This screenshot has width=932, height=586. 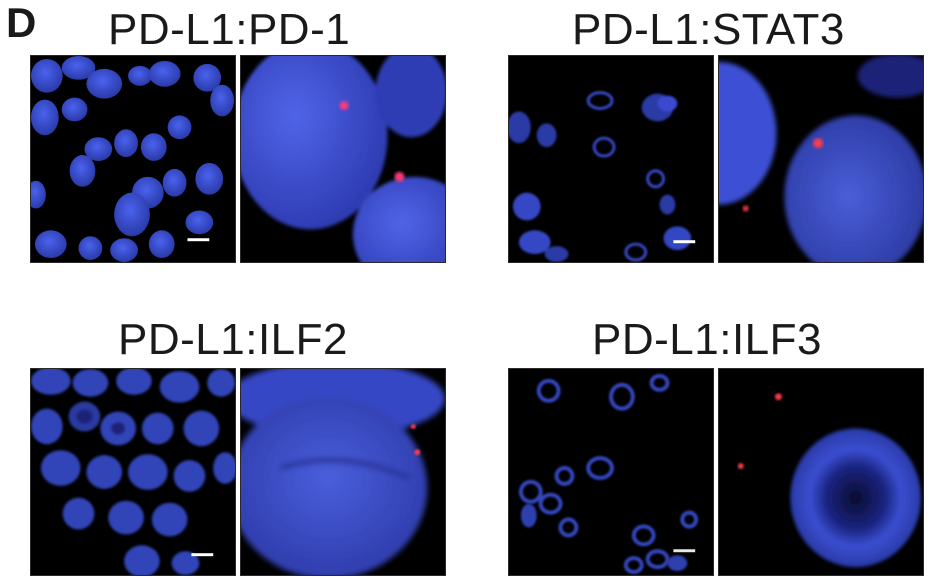 I want to click on micrograph-stat3-zoom, so click(x=821, y=159).